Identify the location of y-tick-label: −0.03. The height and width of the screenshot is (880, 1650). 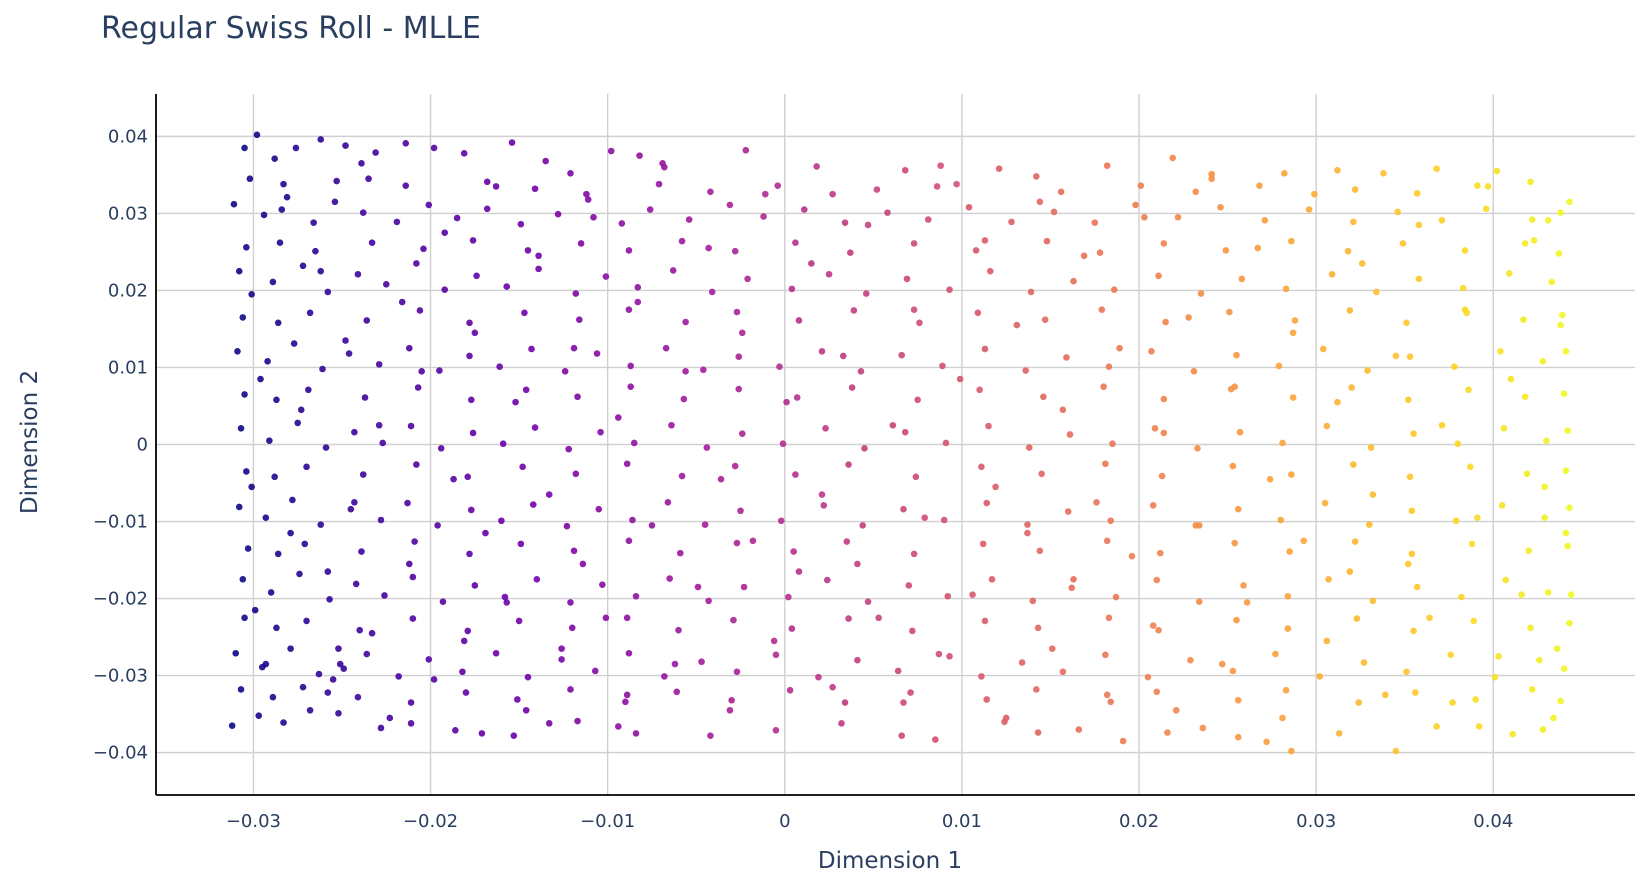
(120, 676).